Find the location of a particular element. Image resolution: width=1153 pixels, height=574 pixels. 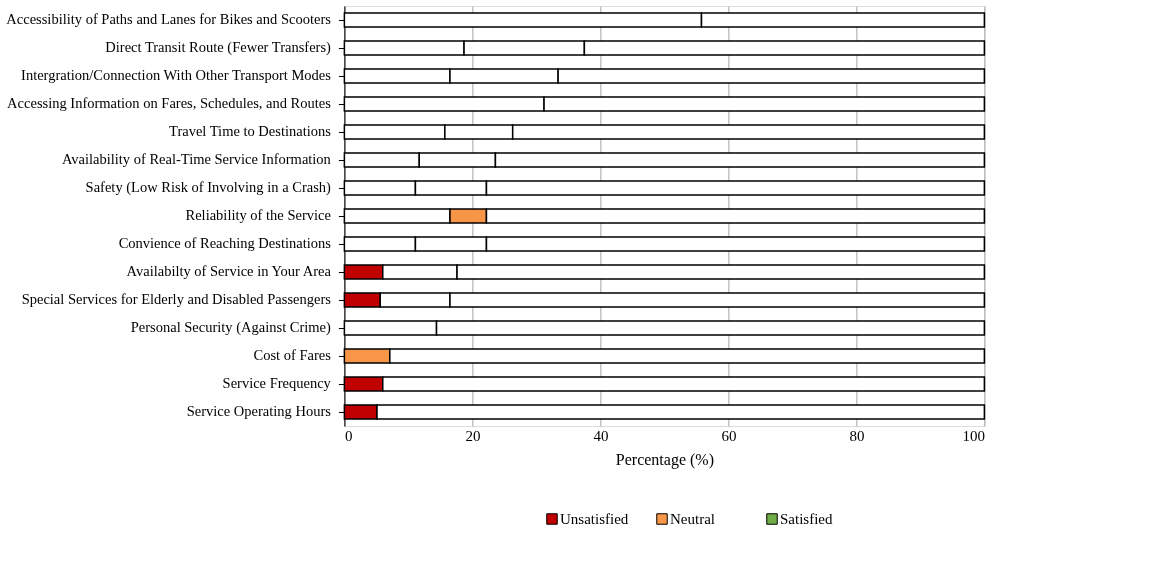

legend-label: Neutral is located at coordinates (692, 519).